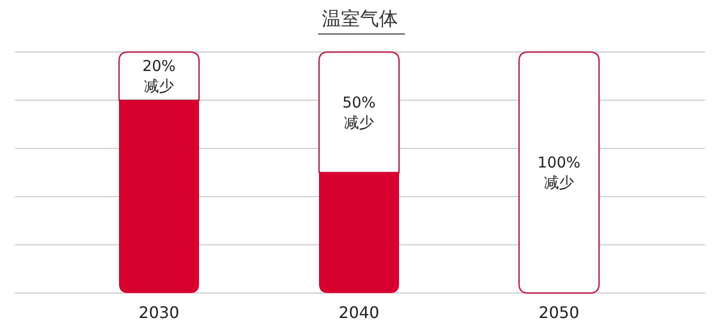  I want to click on data-label: 100% 减少, so click(559, 173).